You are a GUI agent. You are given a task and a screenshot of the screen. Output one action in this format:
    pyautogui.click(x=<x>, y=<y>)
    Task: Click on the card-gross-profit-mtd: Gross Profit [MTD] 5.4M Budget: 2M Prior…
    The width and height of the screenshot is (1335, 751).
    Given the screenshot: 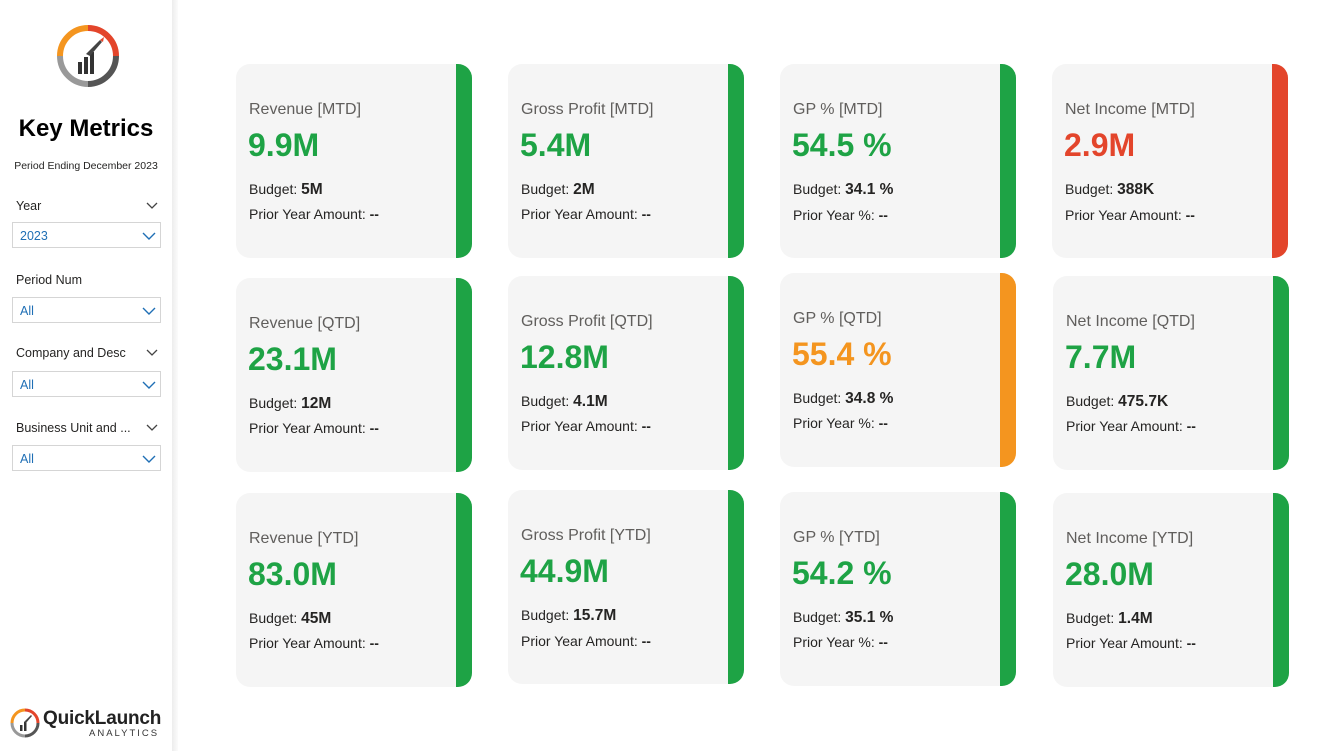 What is the action you would take?
    pyautogui.click(x=626, y=161)
    